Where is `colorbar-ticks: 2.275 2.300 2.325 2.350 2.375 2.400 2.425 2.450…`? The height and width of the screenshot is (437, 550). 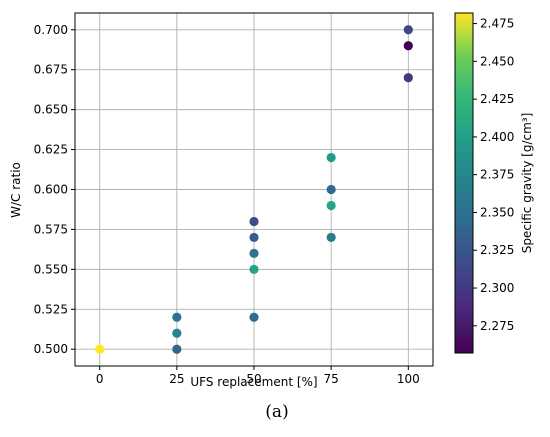
colorbar-ticks: 2.275 2.300 2.325 2.350 2.375 2.400 2.425 2.450… is located at coordinates (493, 175).